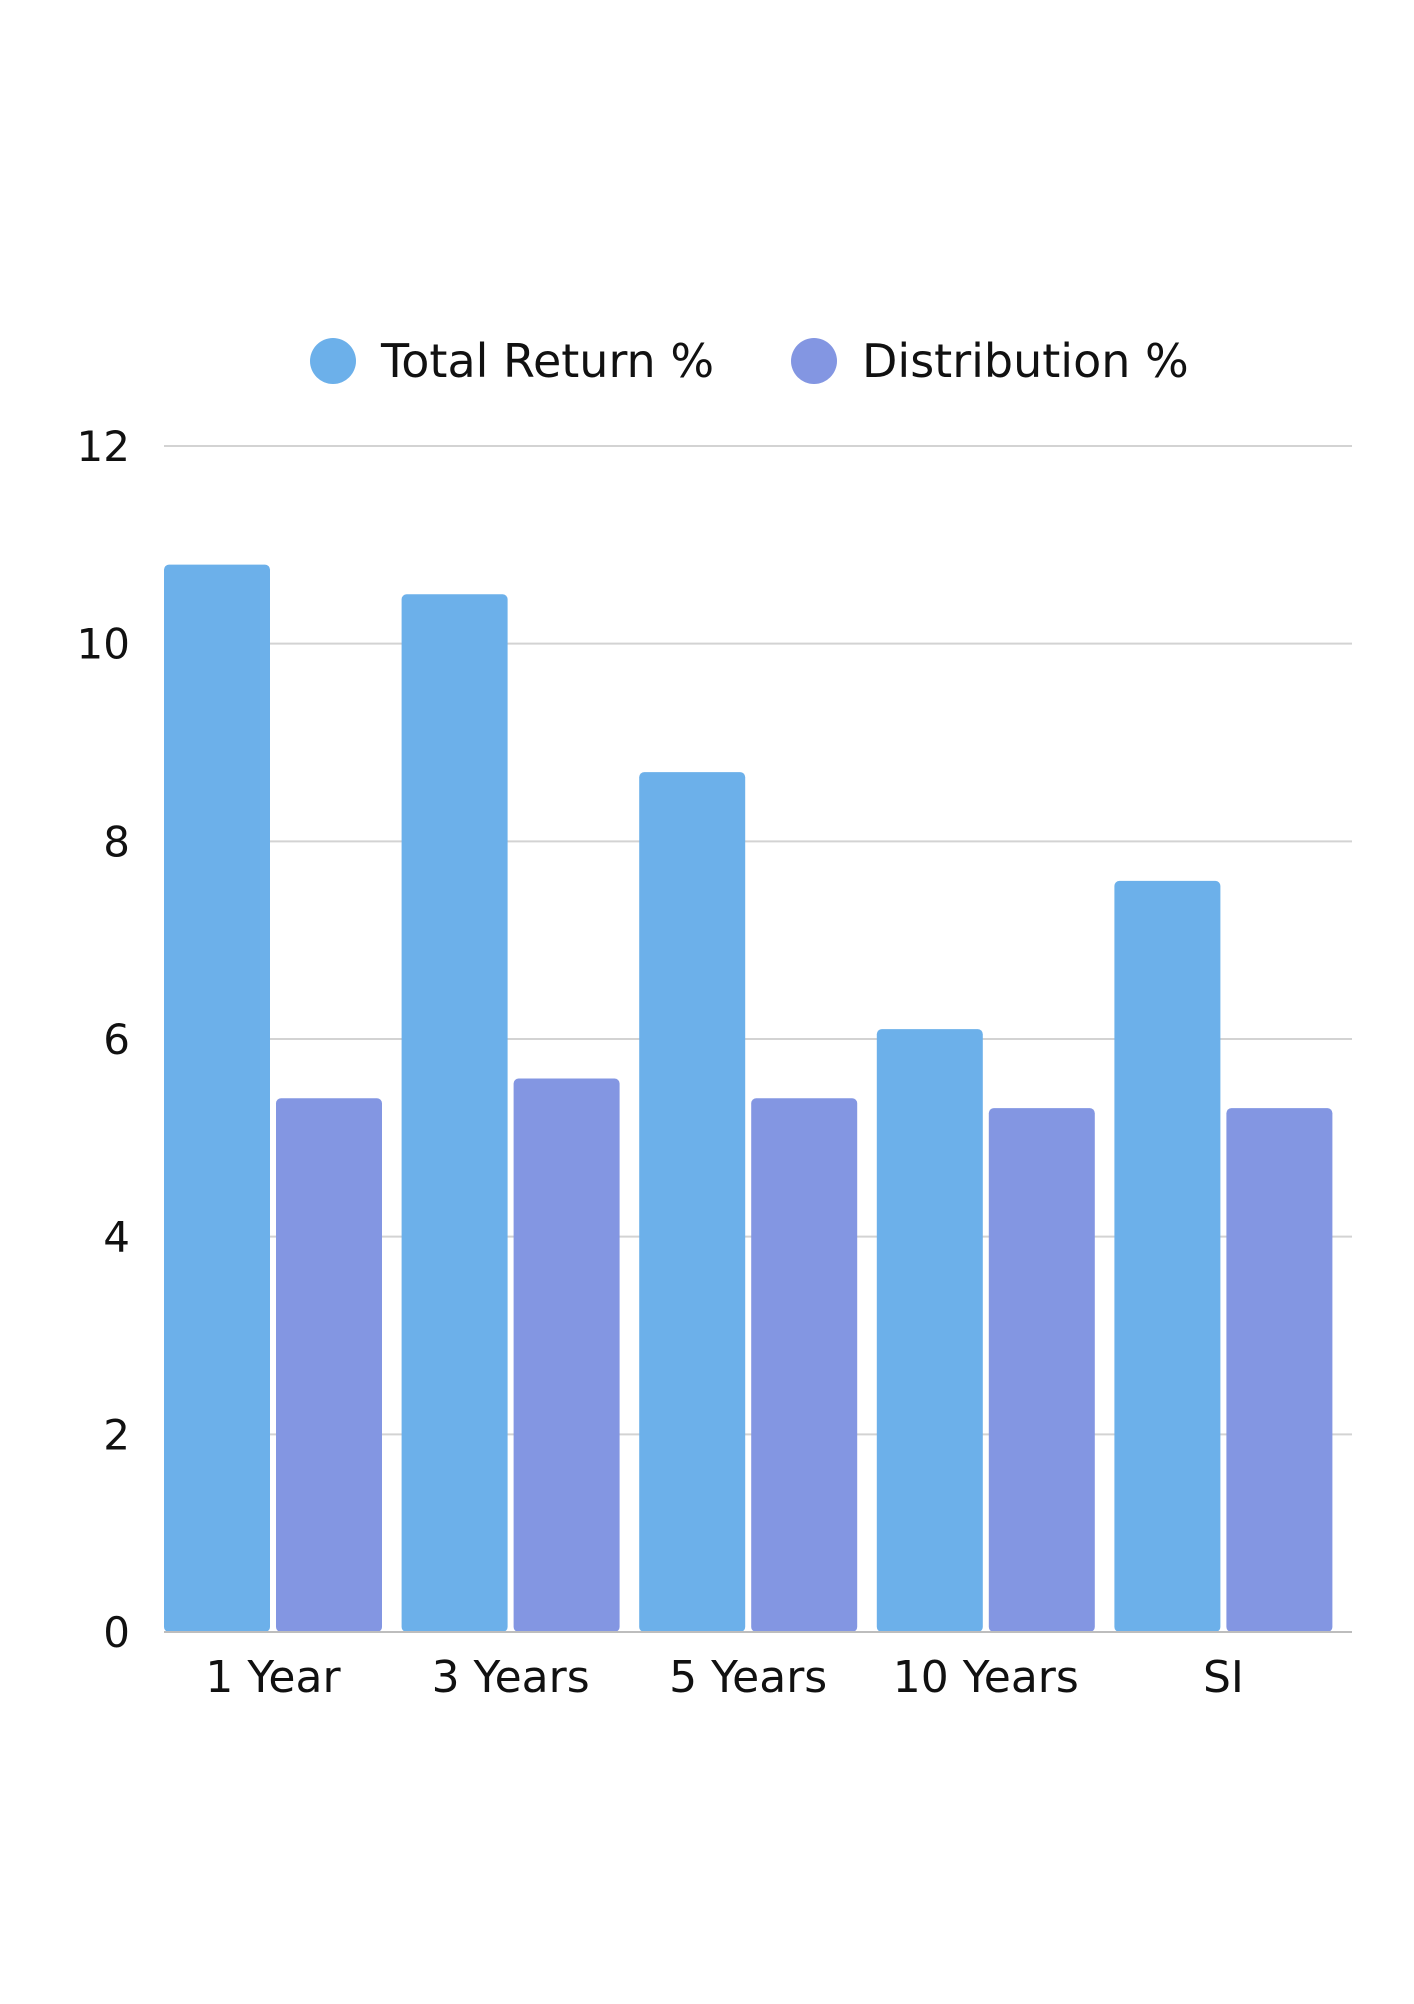  Describe the element at coordinates (333, 361) in the screenshot. I see `legend-swatch-total-return` at that location.